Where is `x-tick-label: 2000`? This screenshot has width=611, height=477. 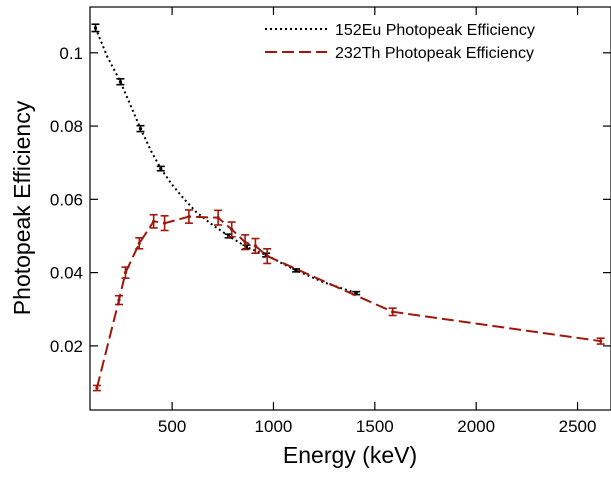 x-tick-label: 2000 is located at coordinates (476, 426).